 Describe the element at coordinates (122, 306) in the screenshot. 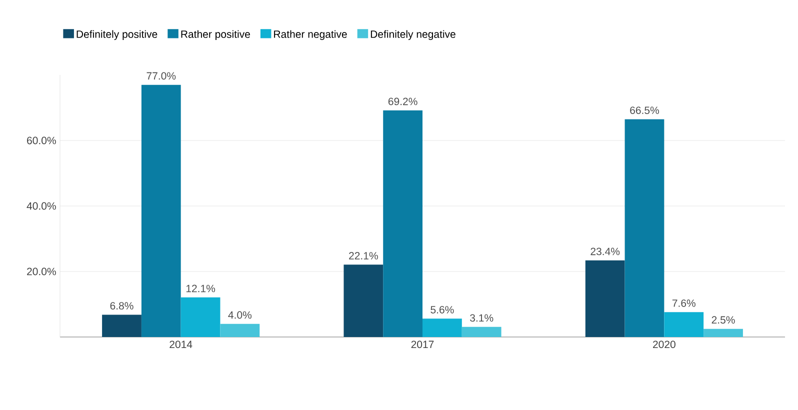

I see `data-label: 6.8%` at that location.